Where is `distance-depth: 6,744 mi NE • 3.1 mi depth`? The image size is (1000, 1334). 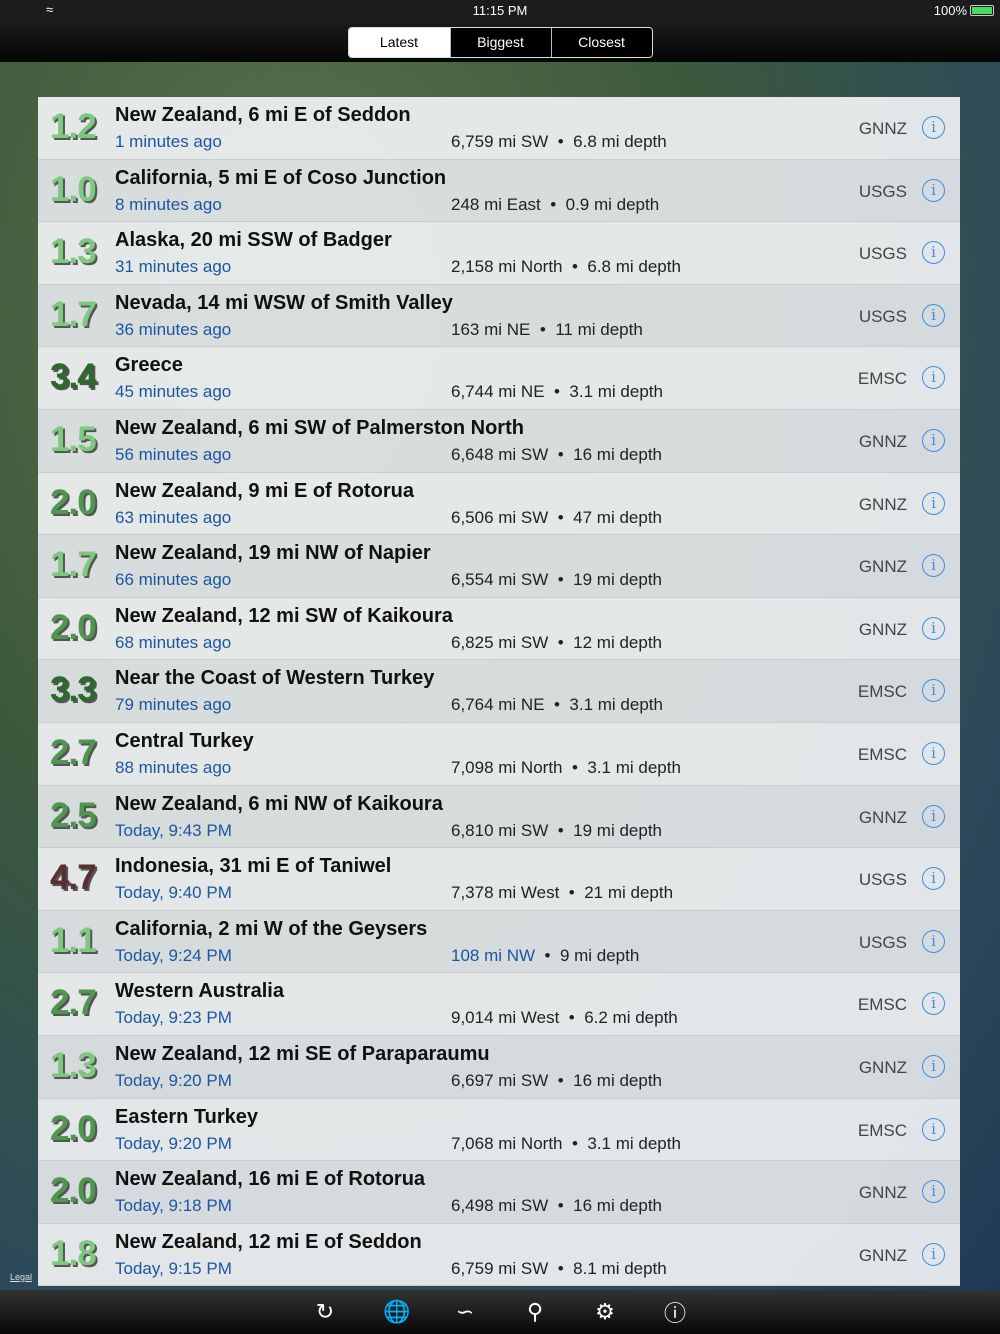
distance-depth: 6,744 mi NE • 3.1 mi depth is located at coordinates (557, 392).